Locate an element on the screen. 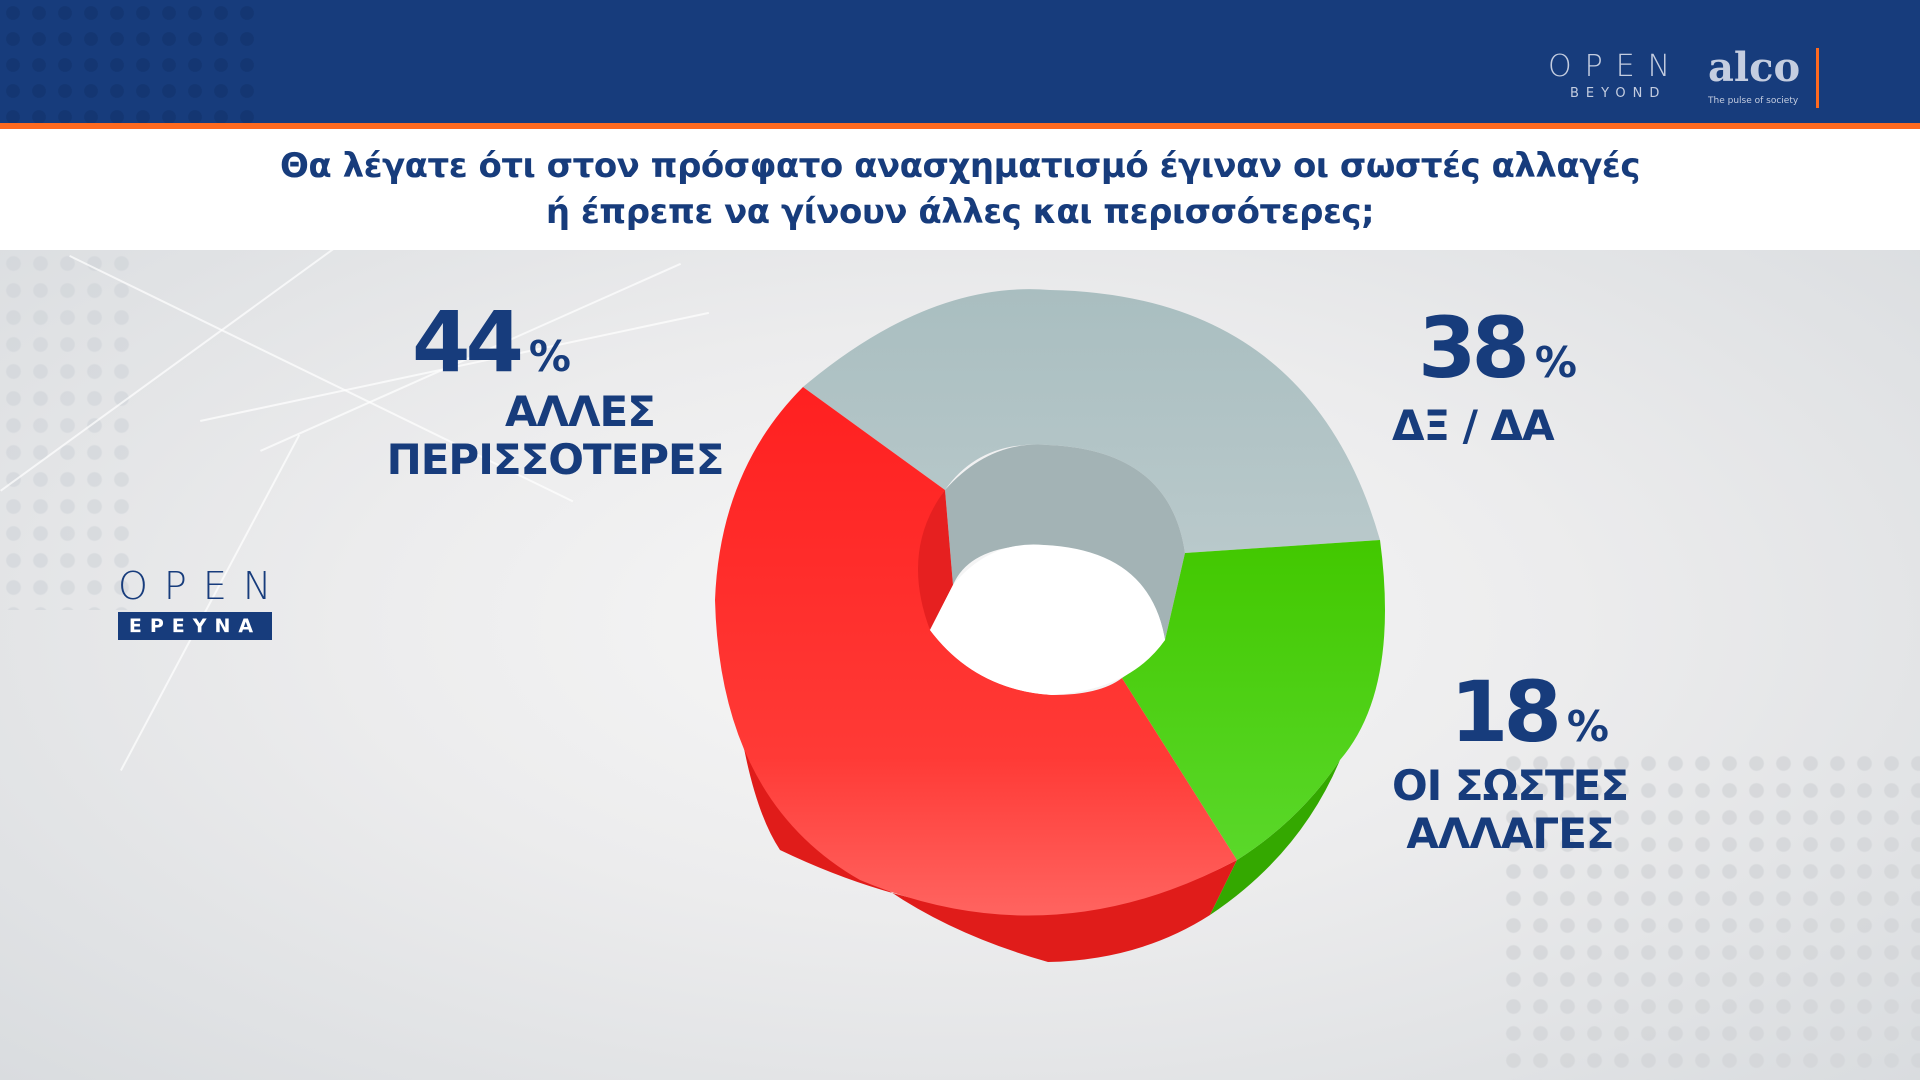  category-dk: ΔΞ / ΔΑ is located at coordinates (1473, 425).